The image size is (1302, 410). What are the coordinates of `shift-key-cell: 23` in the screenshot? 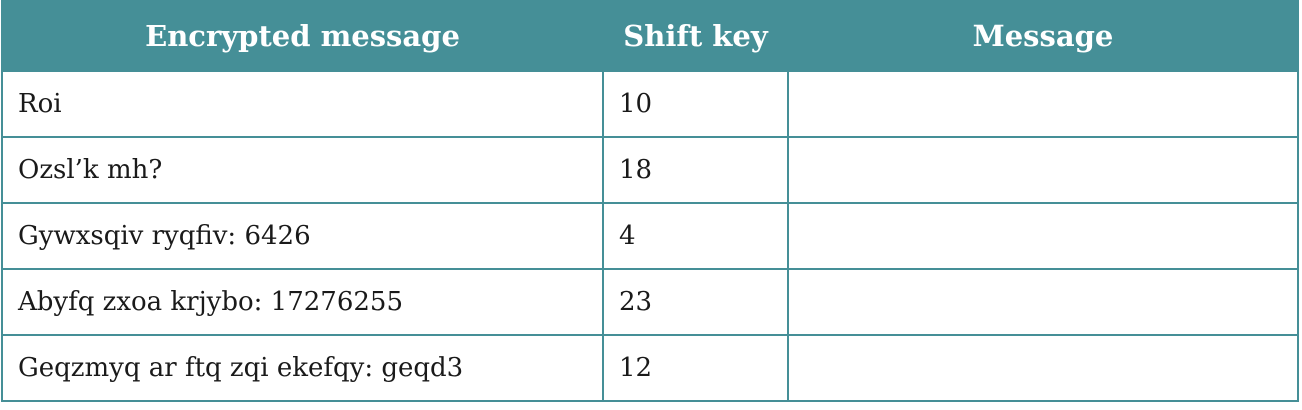 It's located at (695, 302).